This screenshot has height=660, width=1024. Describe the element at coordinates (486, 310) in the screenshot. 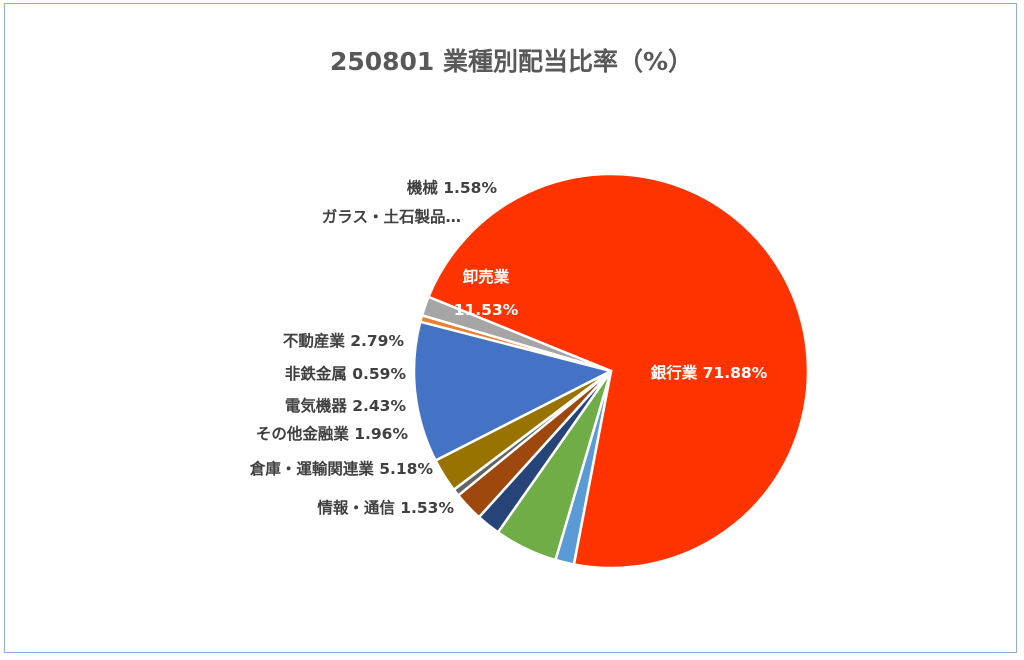

I see `slice-label-line-1: 11.53%` at that location.